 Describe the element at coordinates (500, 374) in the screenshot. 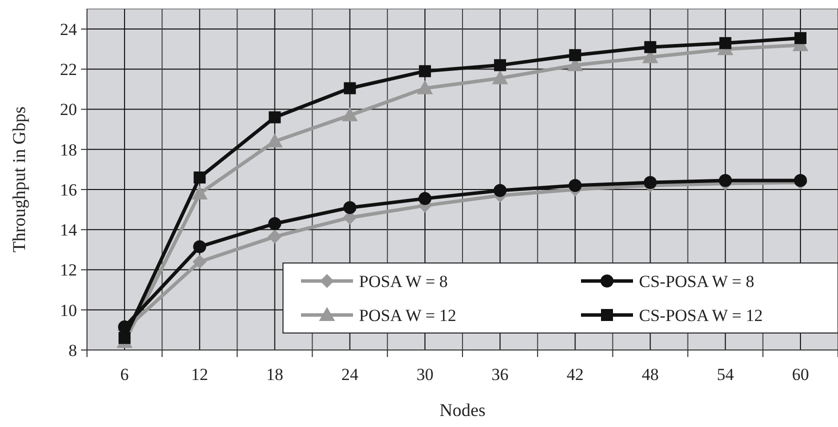

I see `x-tick-label: 36` at that location.